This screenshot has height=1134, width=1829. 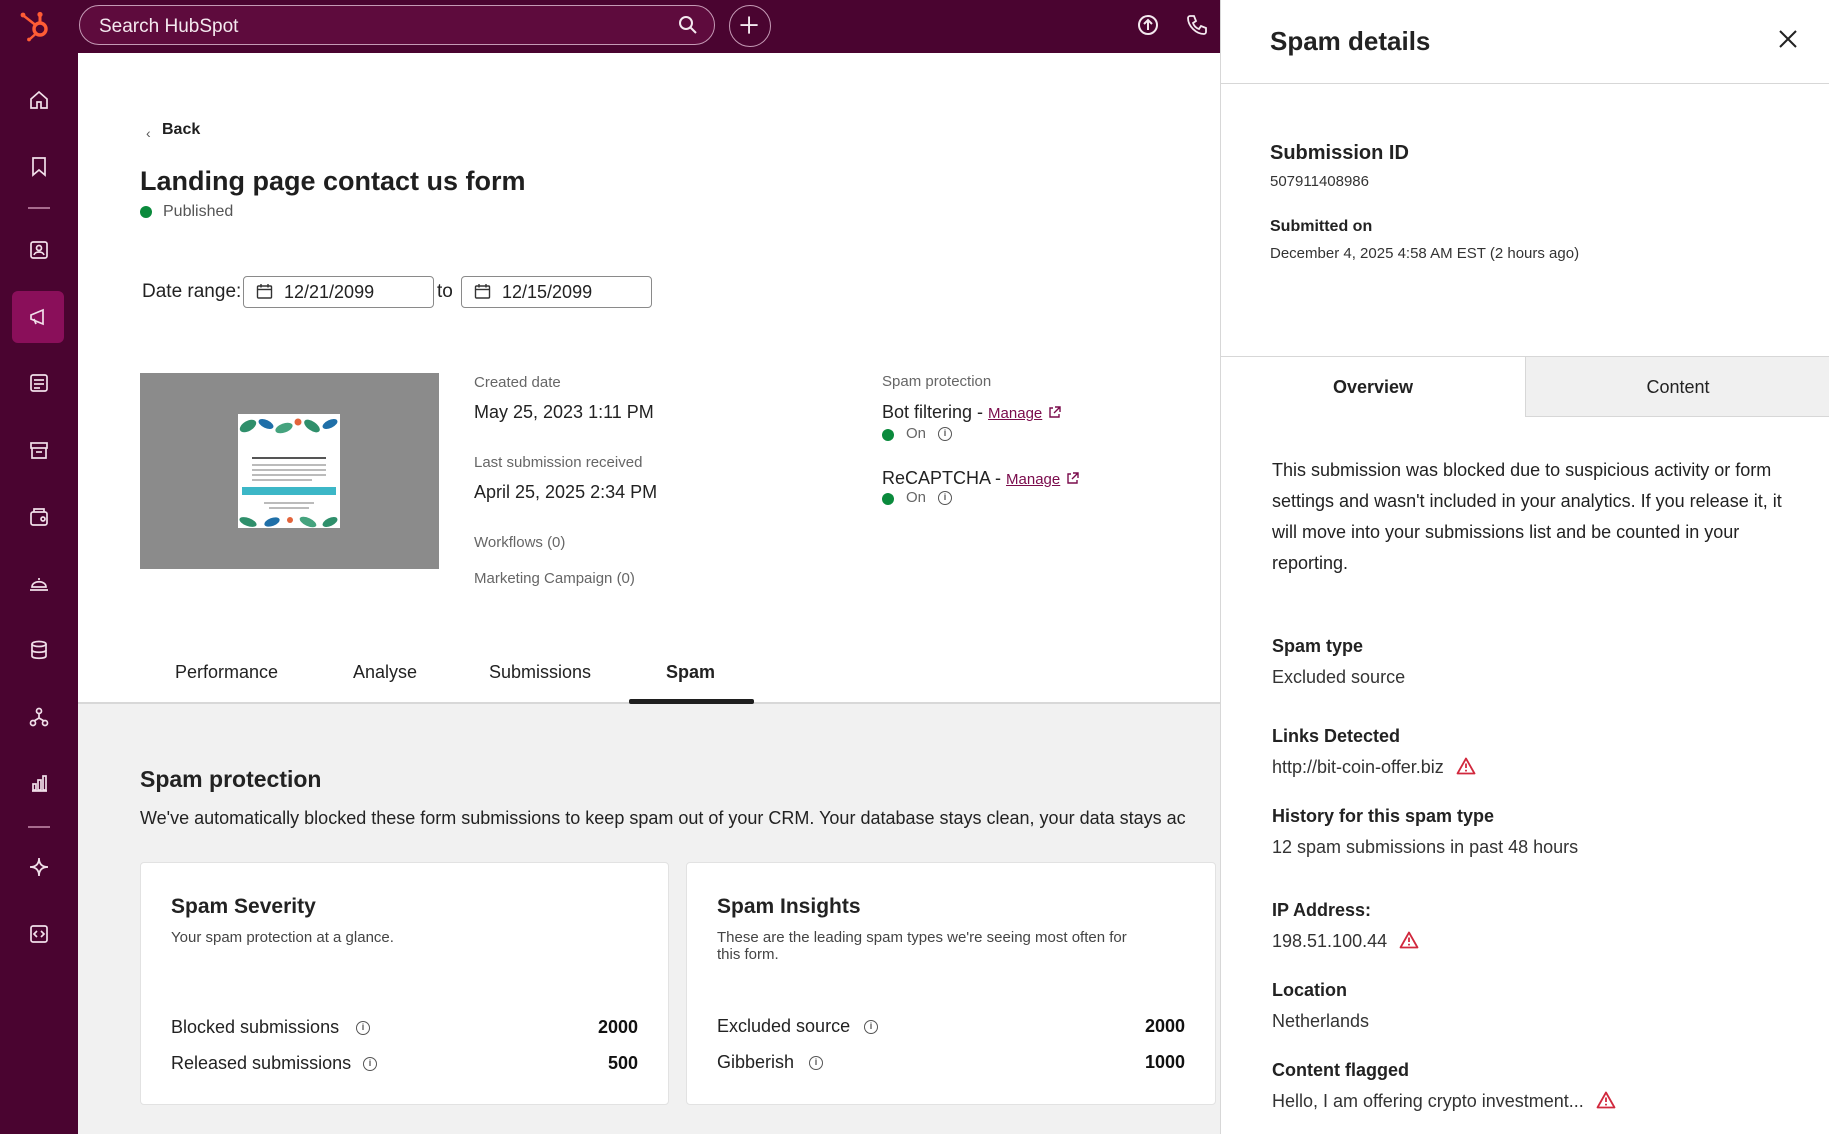 I want to click on marketing-icon, so click(x=39, y=317).